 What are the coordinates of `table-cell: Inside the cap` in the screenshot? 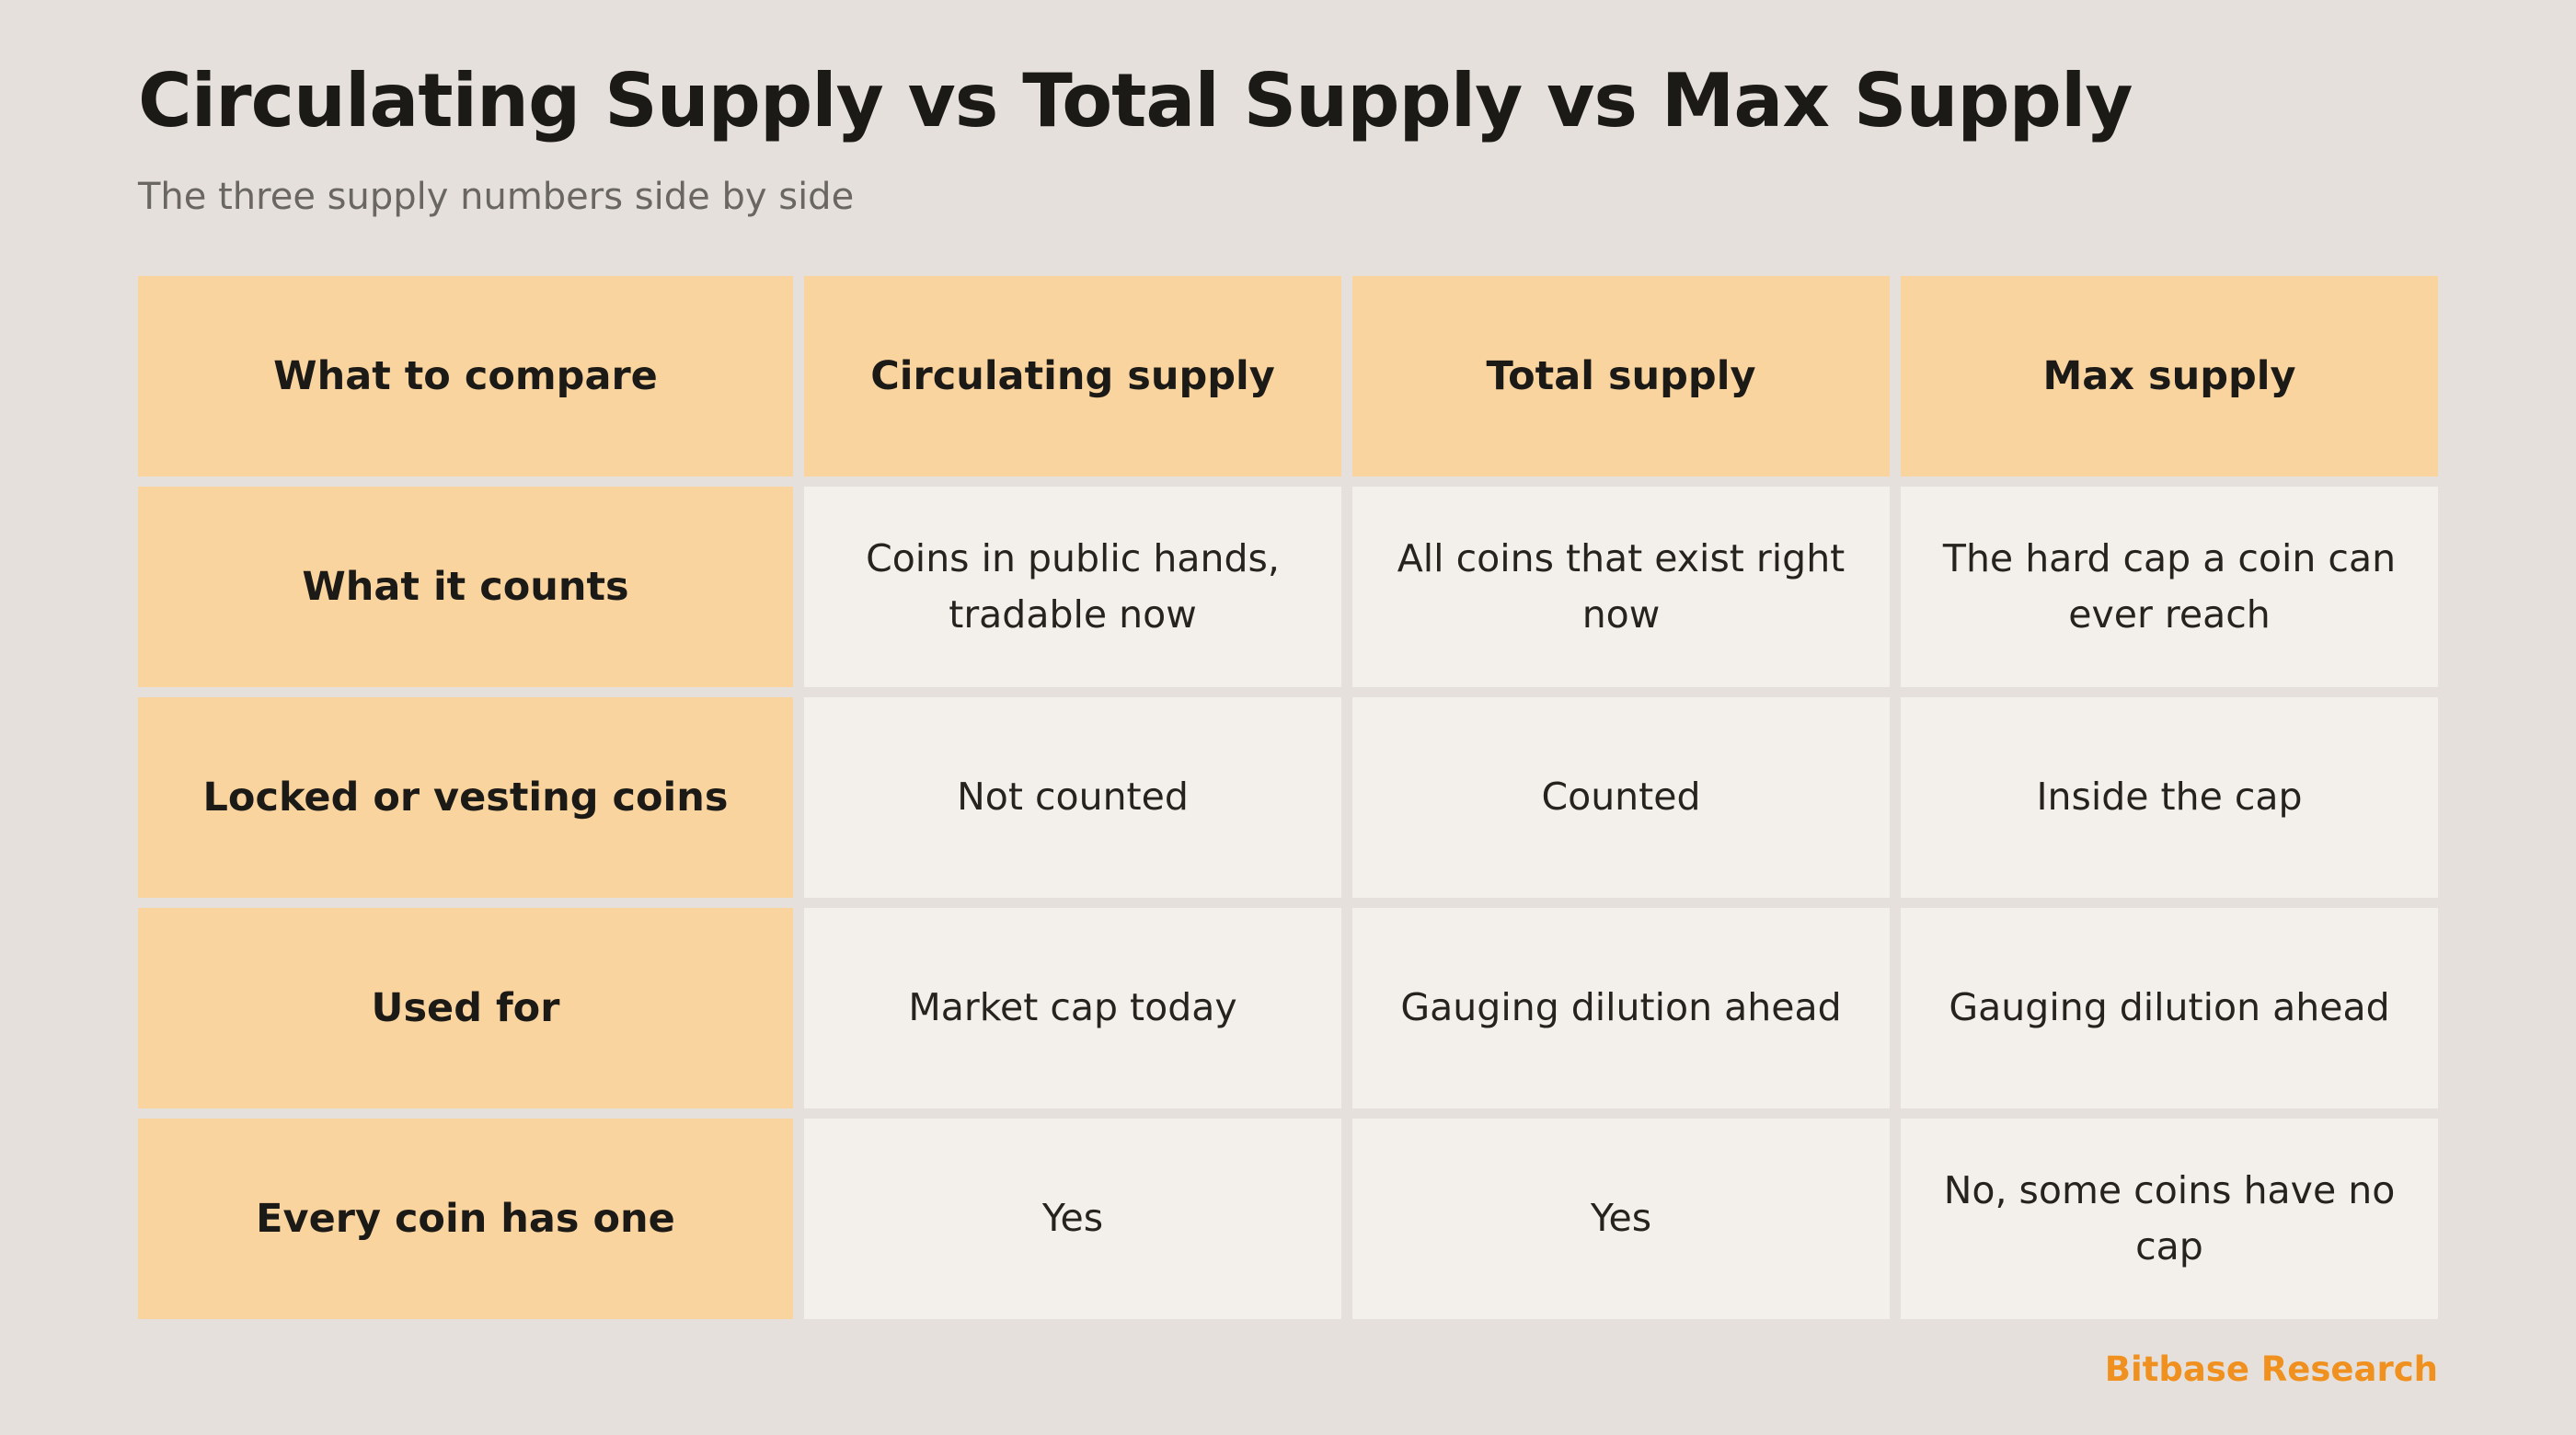 It's located at (2169, 797).